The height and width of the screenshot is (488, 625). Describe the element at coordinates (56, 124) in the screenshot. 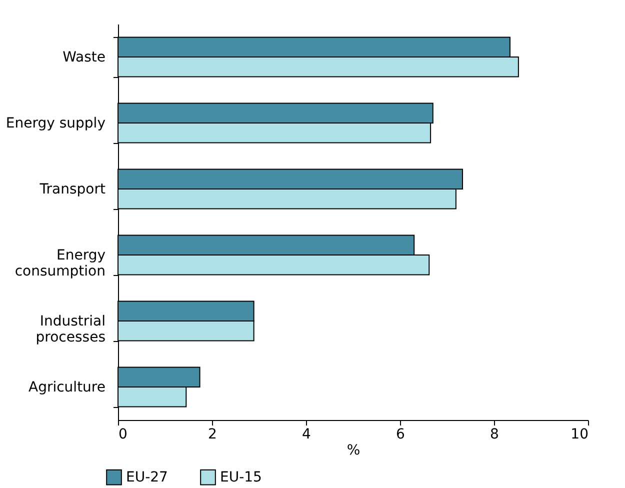

I see `y-tick-label: Energy supply` at that location.